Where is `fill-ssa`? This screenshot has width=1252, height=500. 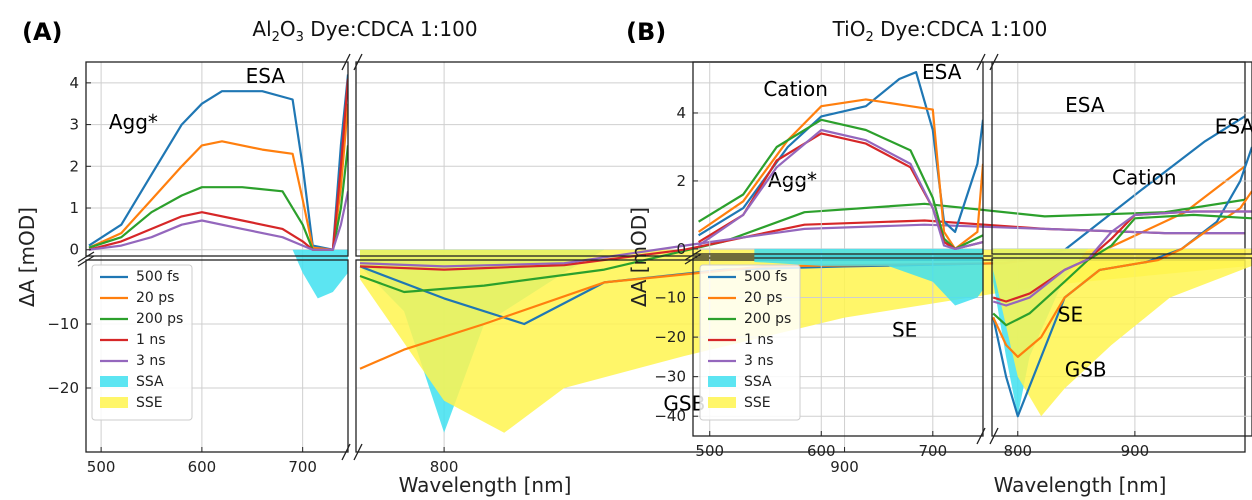
fill-ssa is located at coordinates (320, 274).